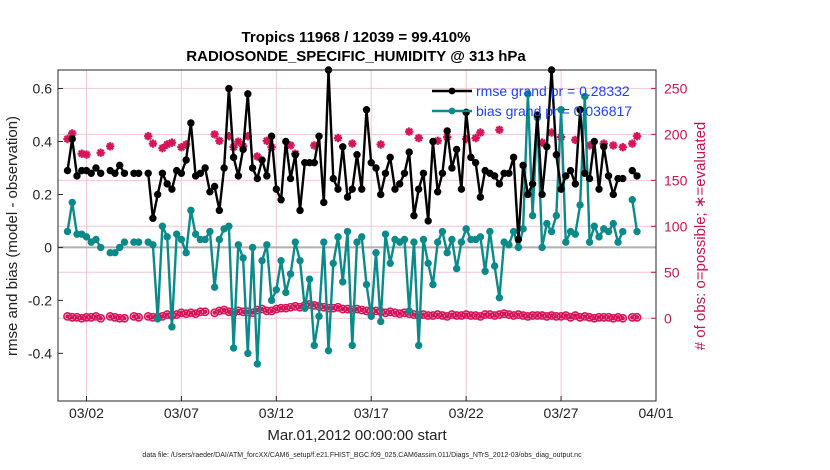 The image size is (830, 470). I want to click on x-axis-label: Mar.01,2012 00:00:00 start, so click(357, 435).